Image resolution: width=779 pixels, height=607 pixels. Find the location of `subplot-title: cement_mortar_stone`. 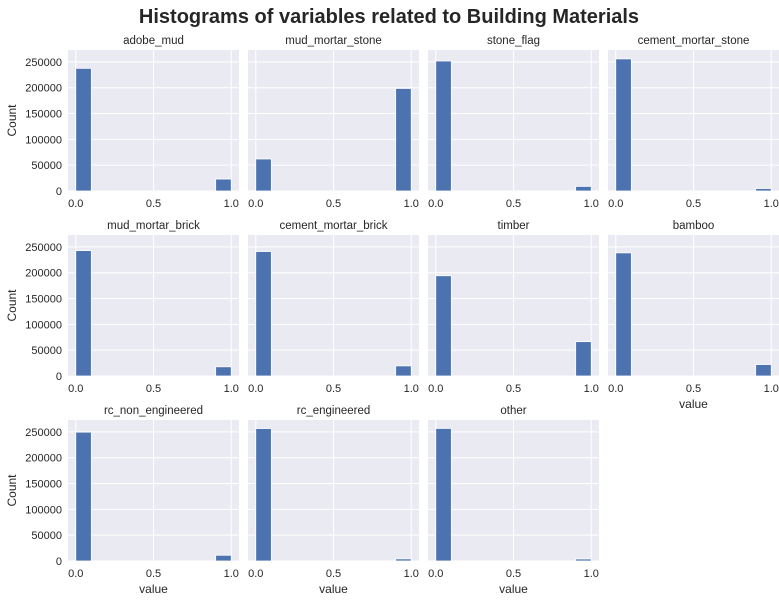

subplot-title: cement_mortar_stone is located at coordinates (694, 41).